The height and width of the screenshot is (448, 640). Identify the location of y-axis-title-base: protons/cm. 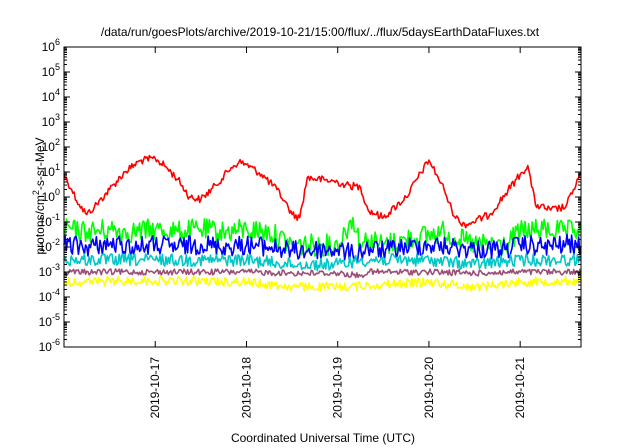
(40, 224).